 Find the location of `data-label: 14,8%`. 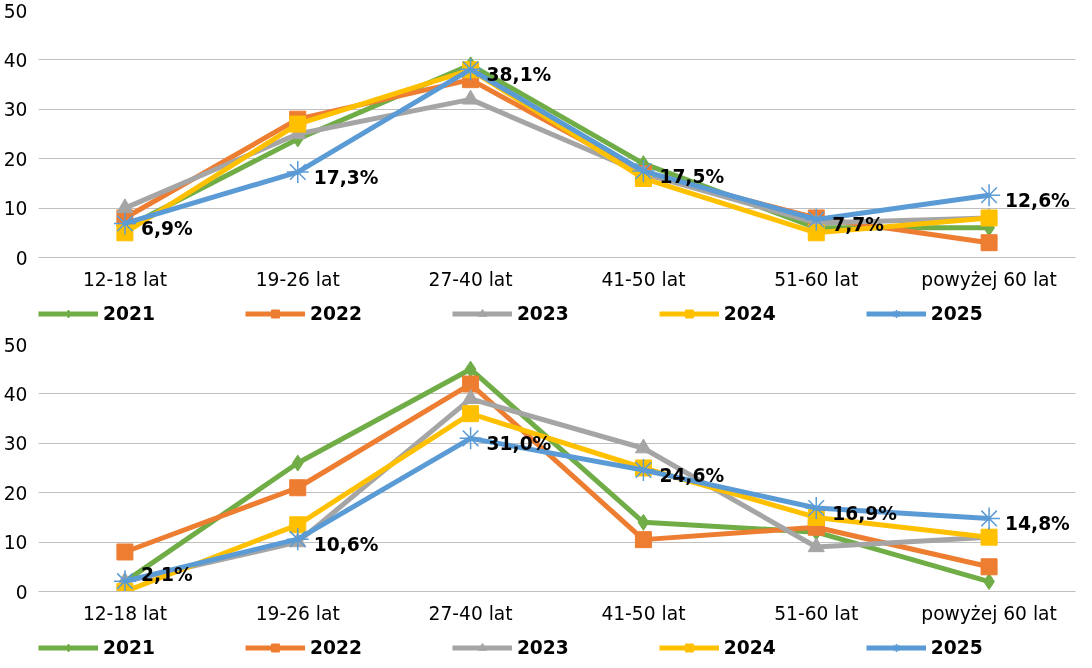

data-label: 14,8% is located at coordinates (1038, 524).